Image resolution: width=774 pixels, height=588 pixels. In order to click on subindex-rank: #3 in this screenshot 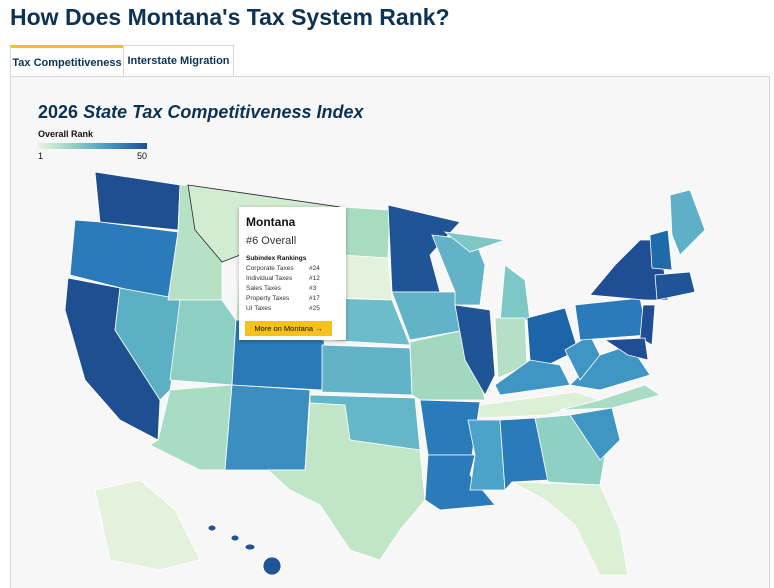, I will do `click(313, 288)`.